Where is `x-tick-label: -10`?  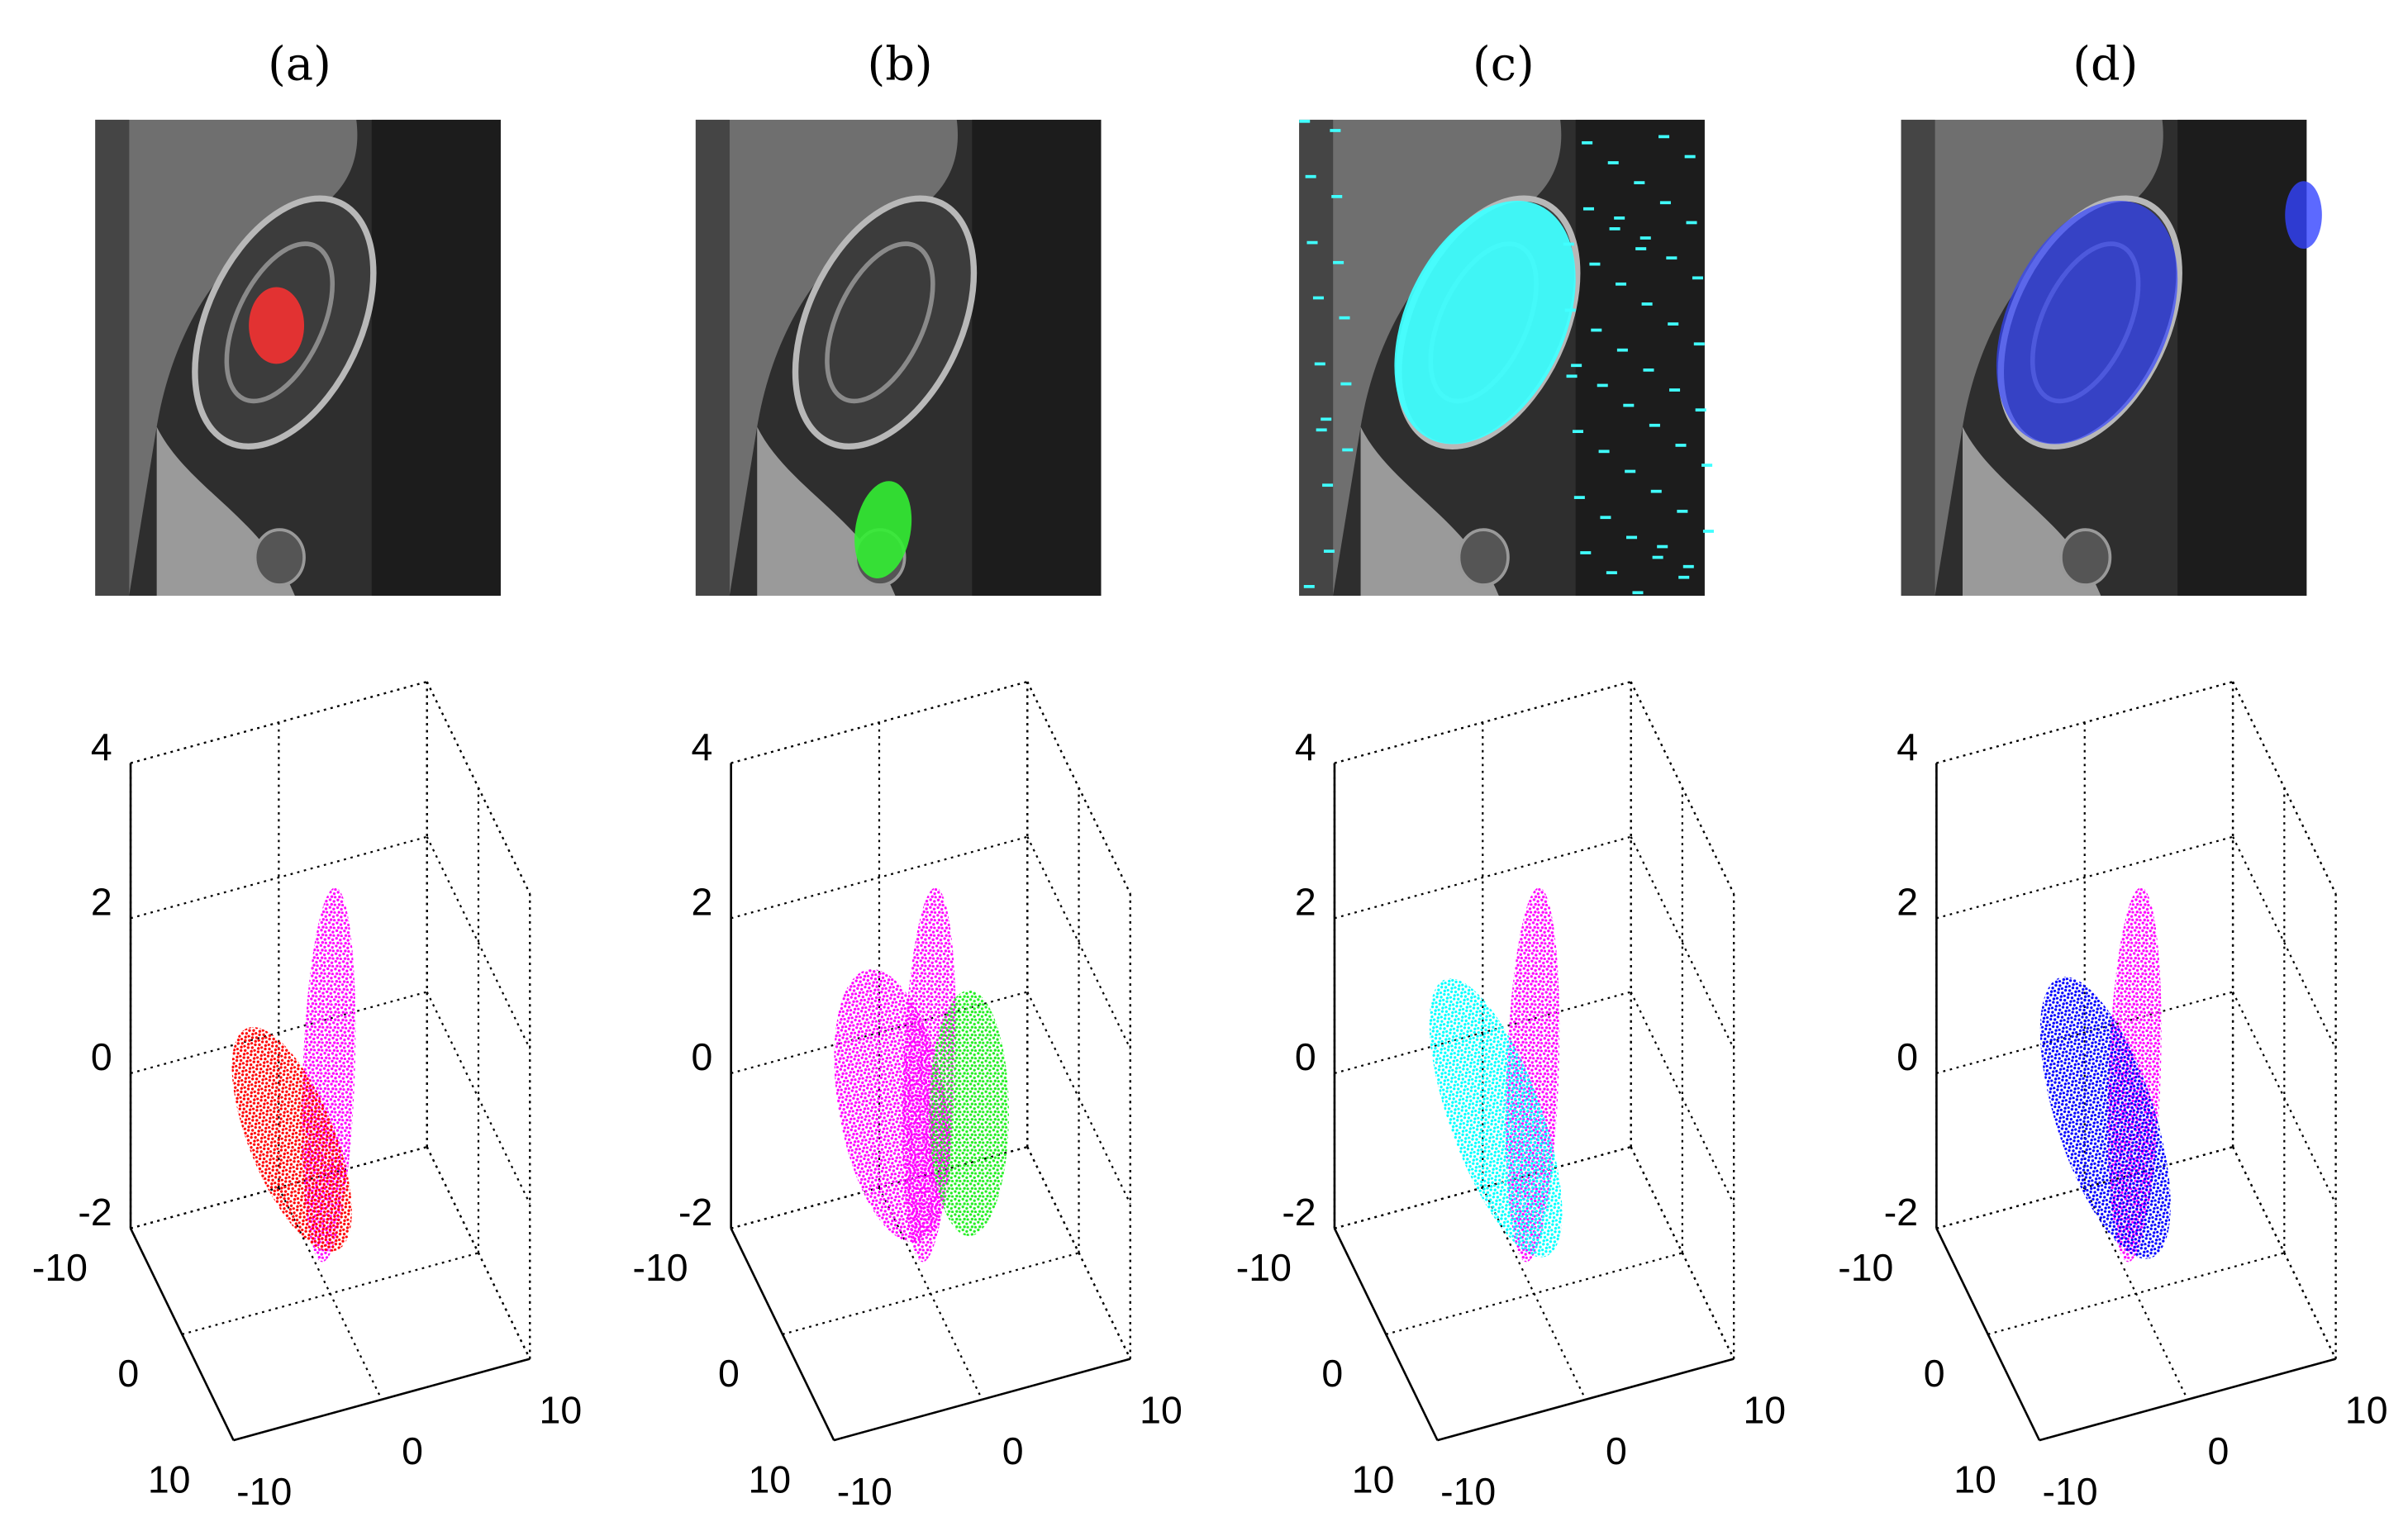 x-tick-label: -10 is located at coordinates (264, 1491).